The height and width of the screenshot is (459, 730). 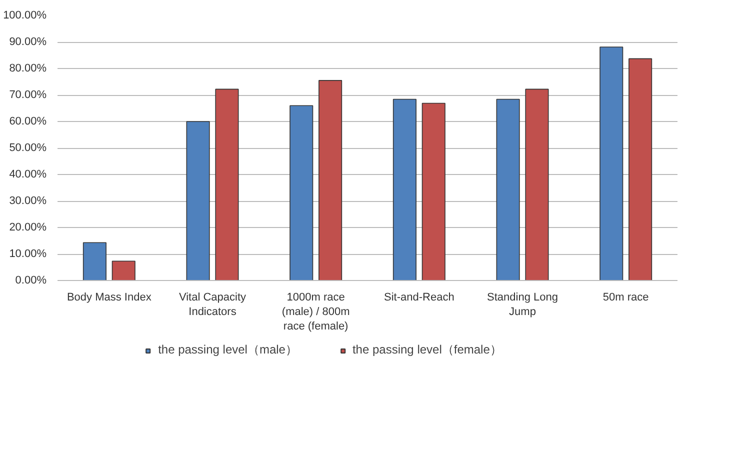 I want to click on y-tick-label: 70.00%, so click(x=28, y=95).